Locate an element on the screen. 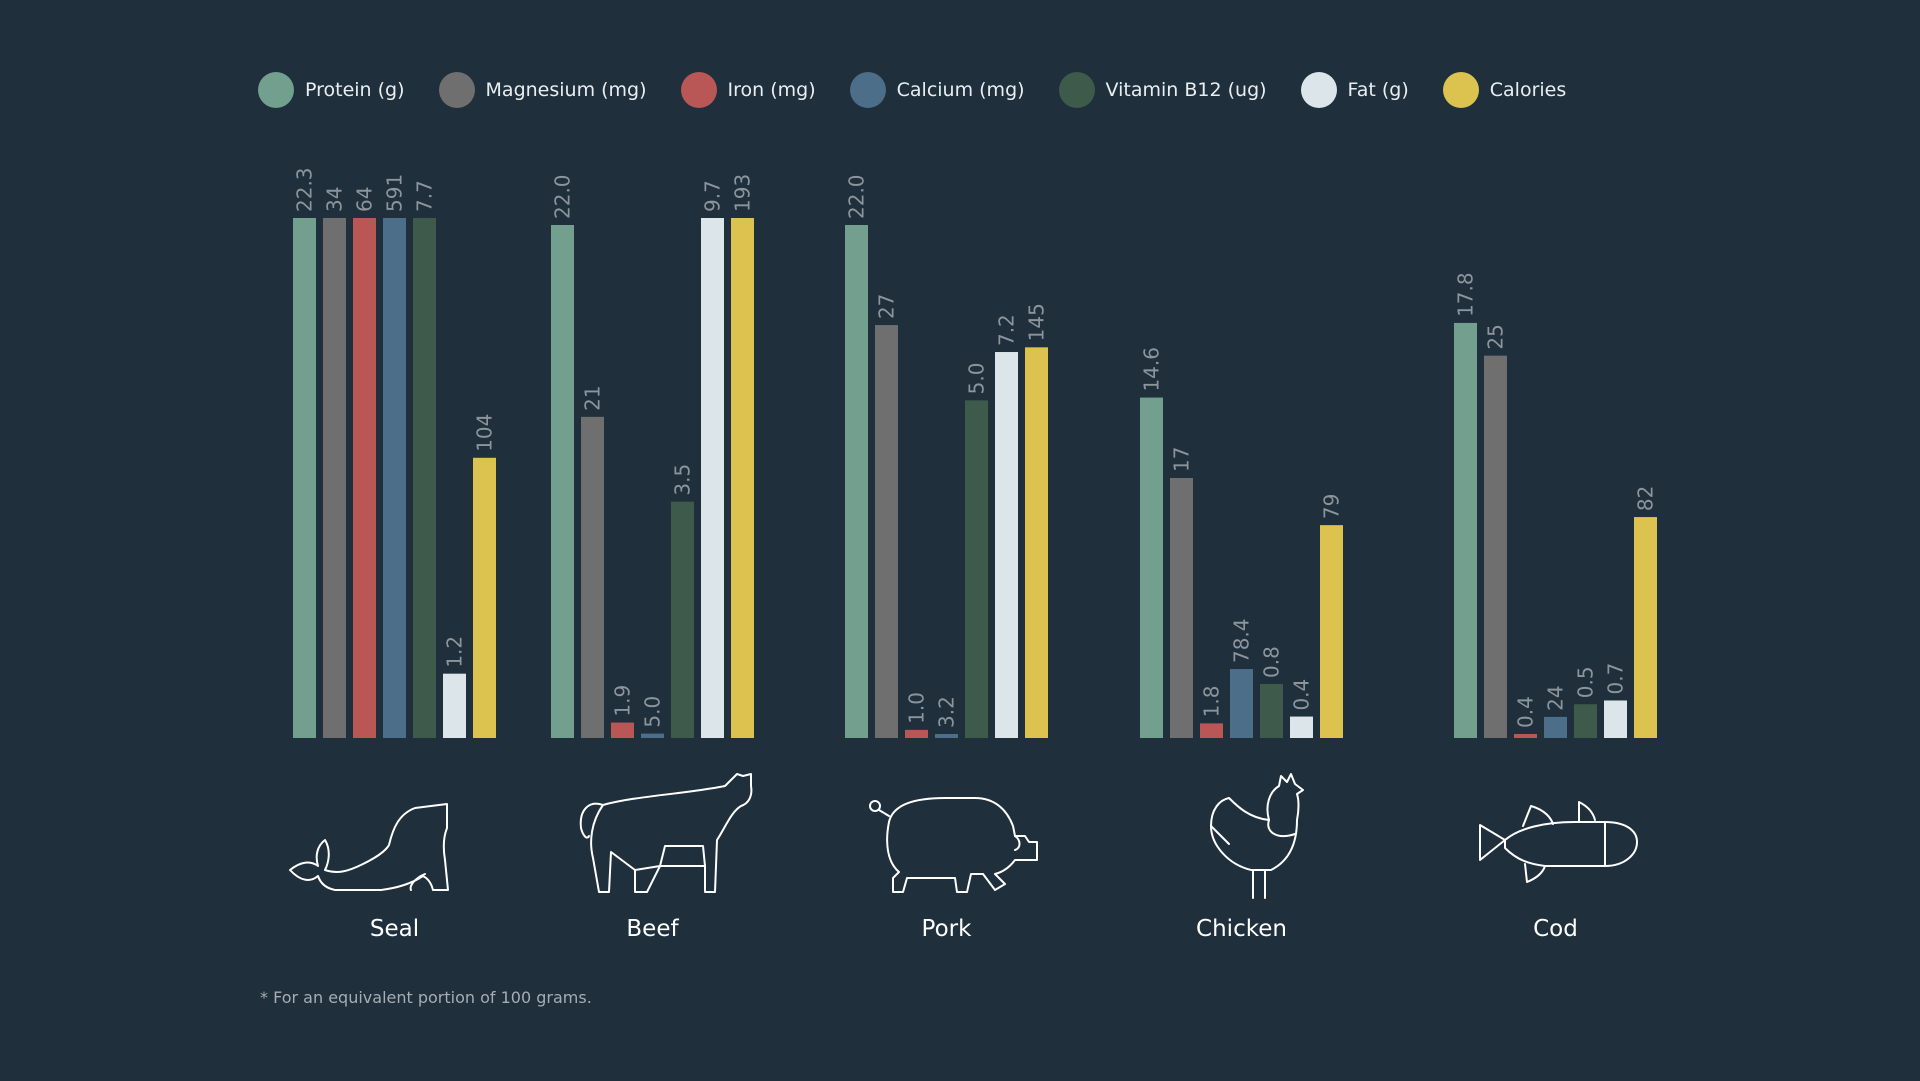 This screenshot has height=1081, width=1920. value-label: 0.5 is located at coordinates (1586, 682).